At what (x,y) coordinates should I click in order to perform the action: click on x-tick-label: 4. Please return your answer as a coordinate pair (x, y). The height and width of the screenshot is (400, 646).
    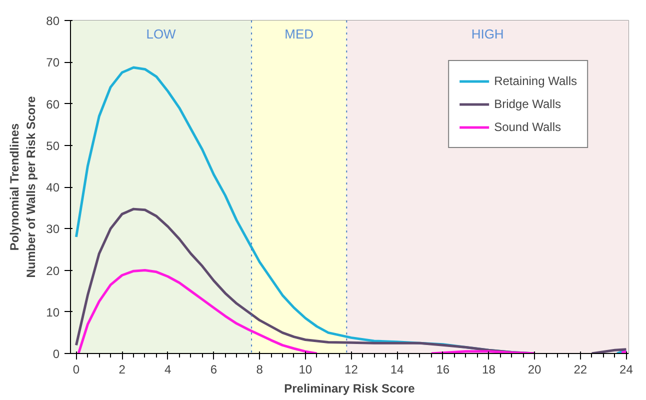
    Looking at the image, I should click on (168, 369).